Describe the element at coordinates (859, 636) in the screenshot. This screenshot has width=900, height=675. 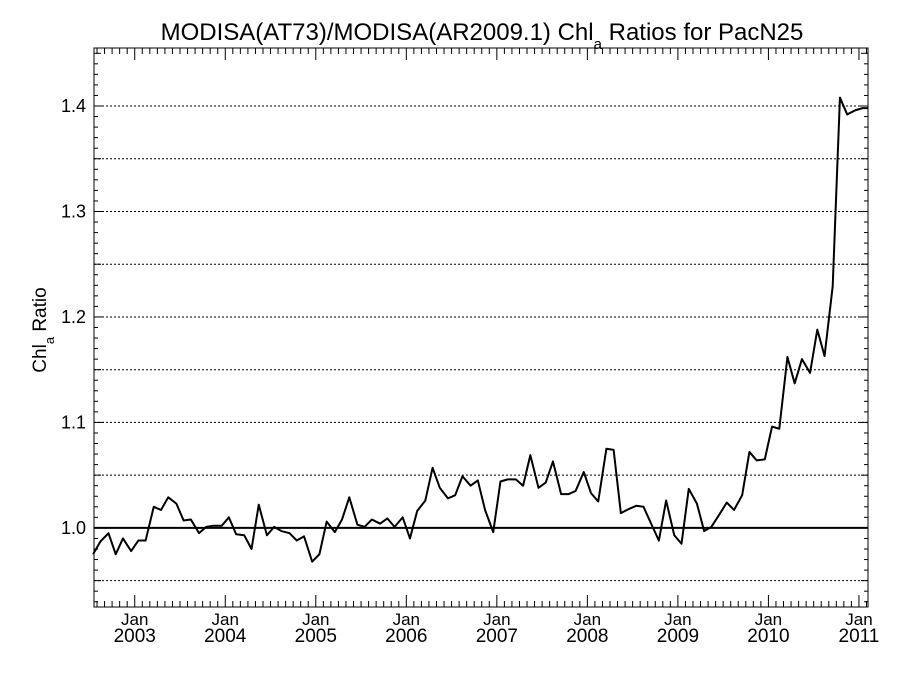
I see `x-tick-year-label: 2011` at that location.